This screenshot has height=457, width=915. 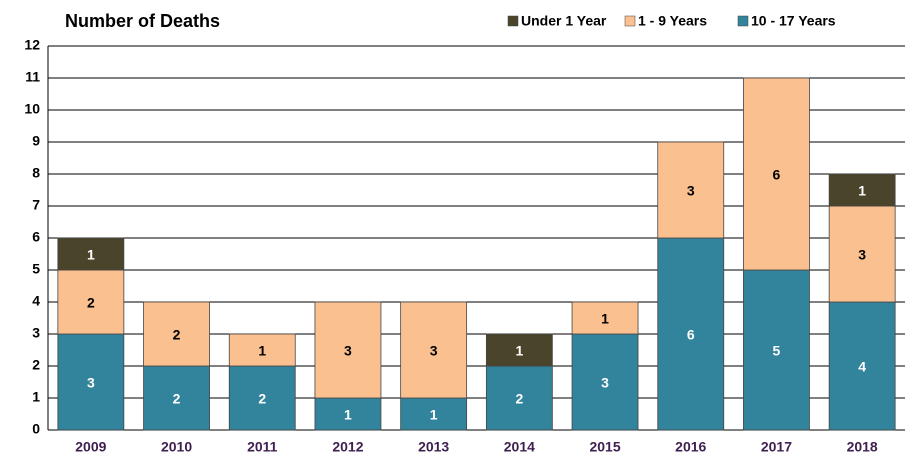 I want to click on y-tick-label: 8, so click(x=36, y=173).